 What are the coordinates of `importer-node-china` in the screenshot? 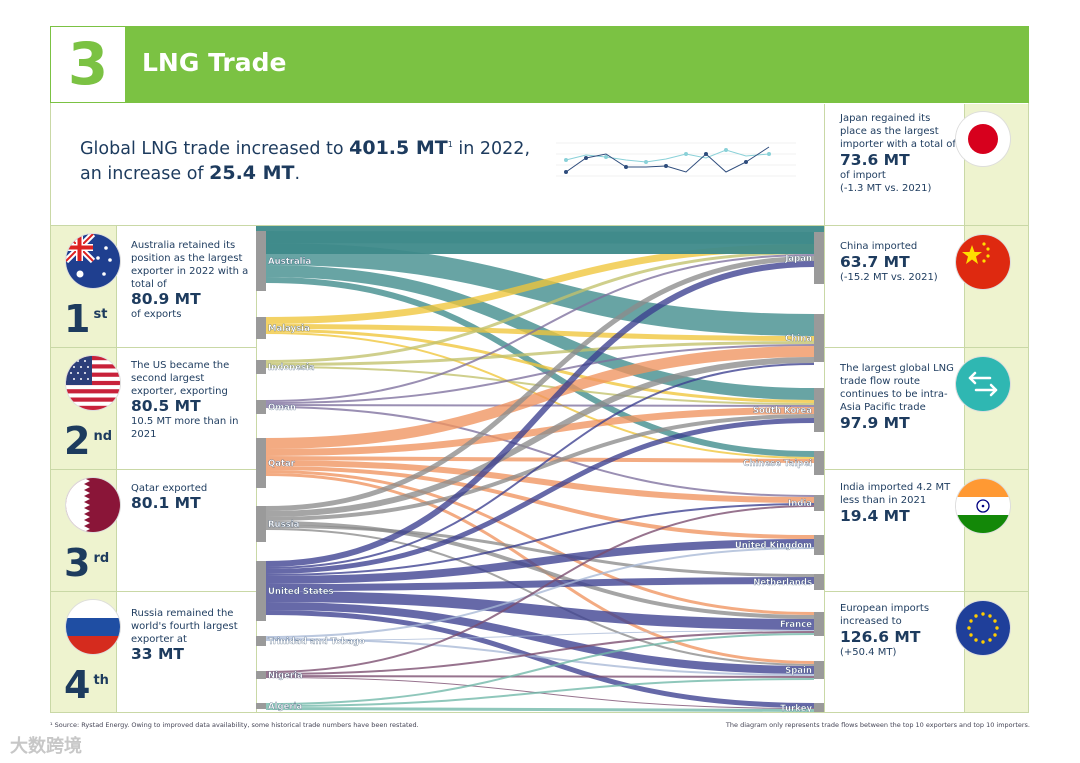 It's located at (819, 338).